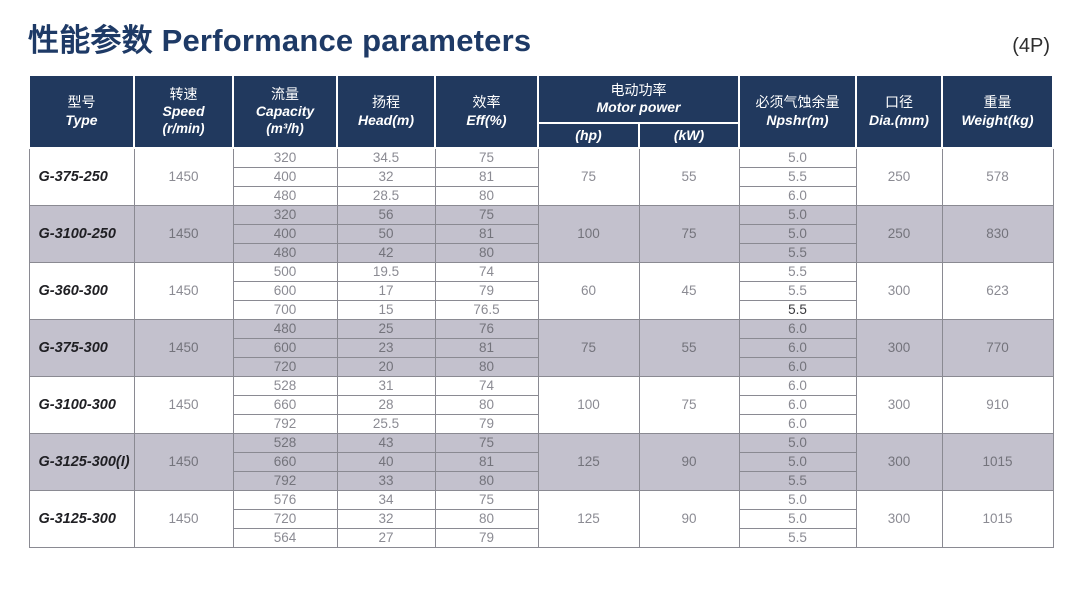  What do you see at coordinates (386, 195) in the screenshot?
I see `head-cell: 28.5` at bounding box center [386, 195].